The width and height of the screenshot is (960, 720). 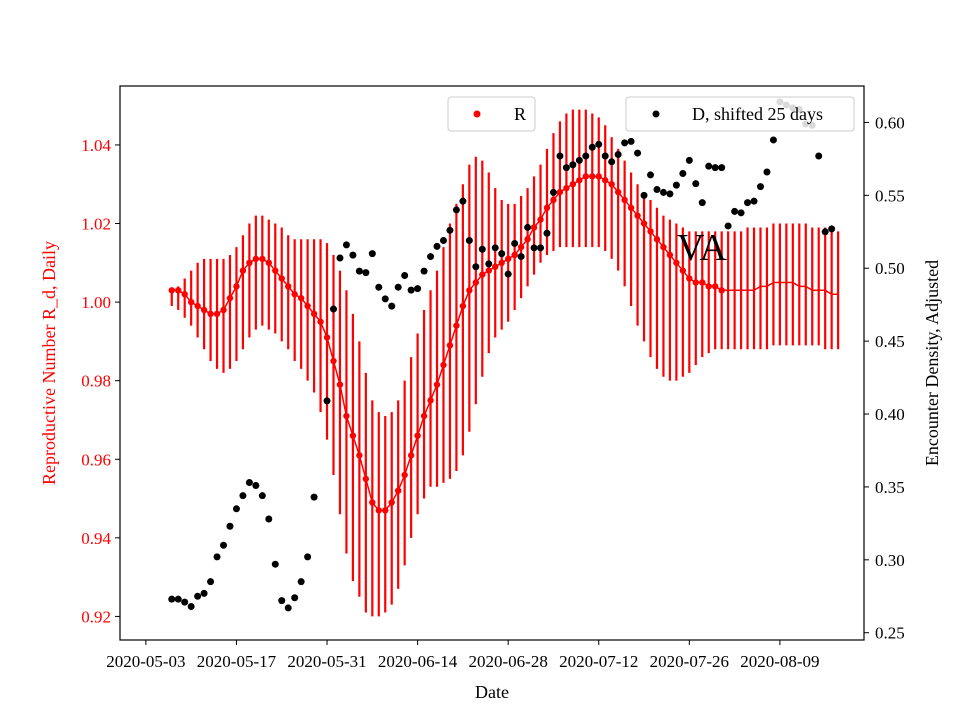 I want to click on legend-r: R, so click(x=491, y=114).